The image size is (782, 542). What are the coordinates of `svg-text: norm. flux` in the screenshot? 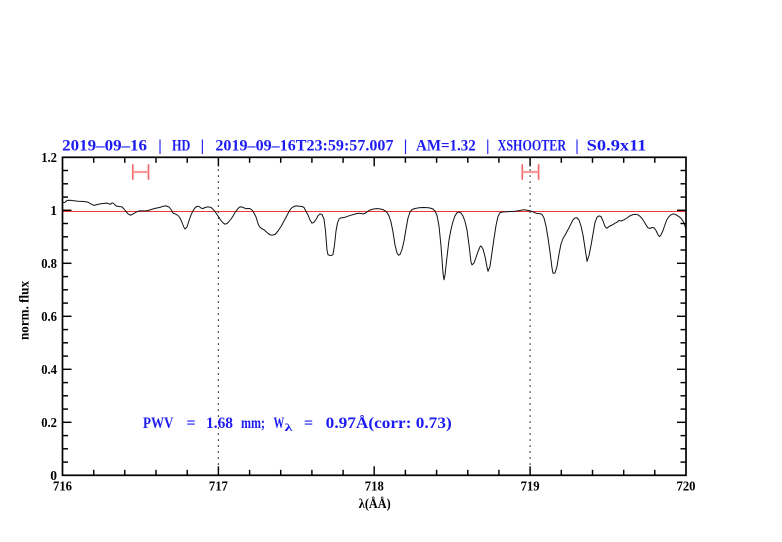 It's located at (24, 310).